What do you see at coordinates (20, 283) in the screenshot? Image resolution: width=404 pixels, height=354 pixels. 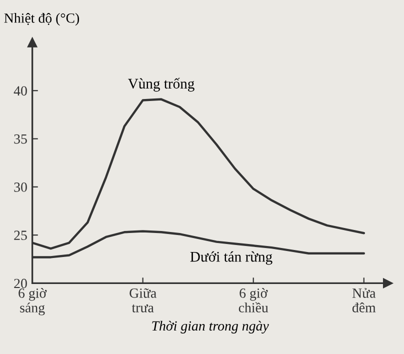 I see `y-tick-label: 20` at bounding box center [20, 283].